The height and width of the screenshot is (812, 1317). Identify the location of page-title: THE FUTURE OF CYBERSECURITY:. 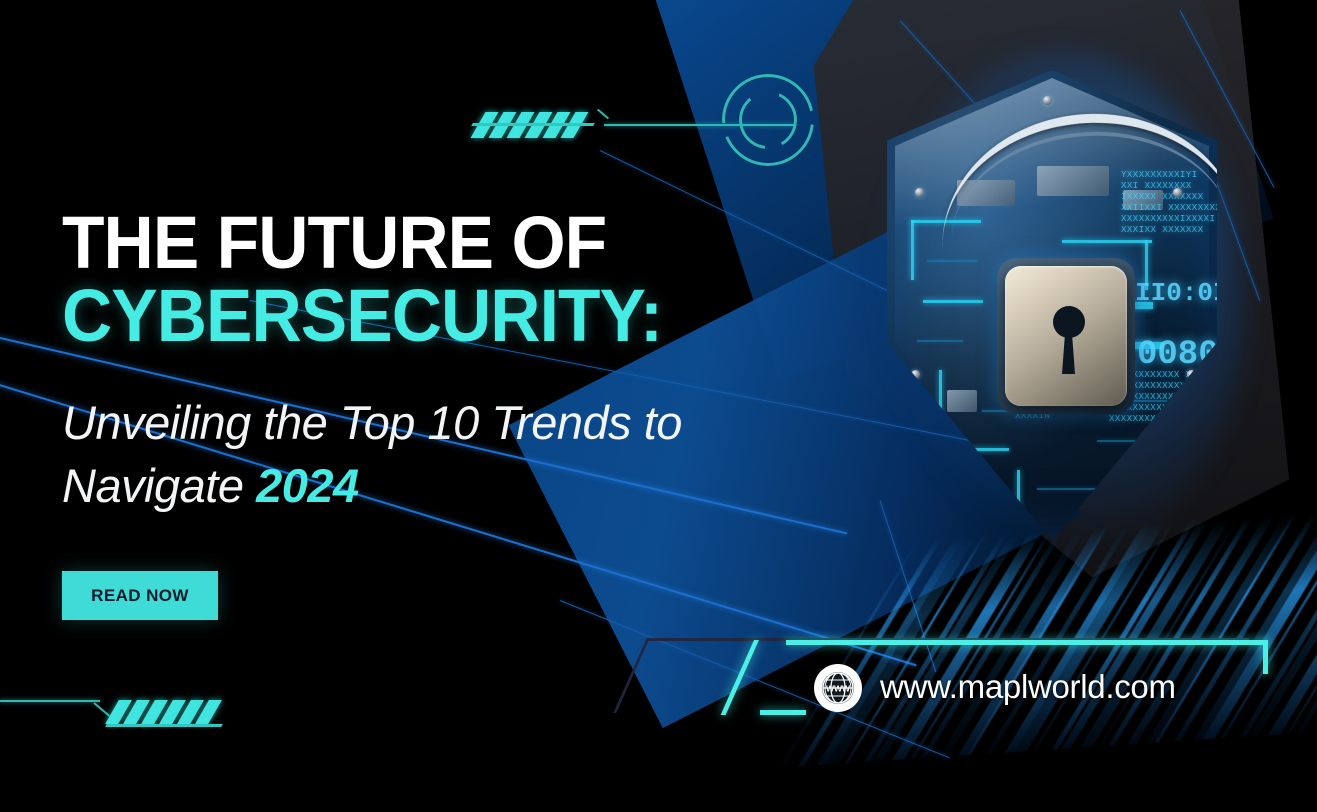
(381, 279).